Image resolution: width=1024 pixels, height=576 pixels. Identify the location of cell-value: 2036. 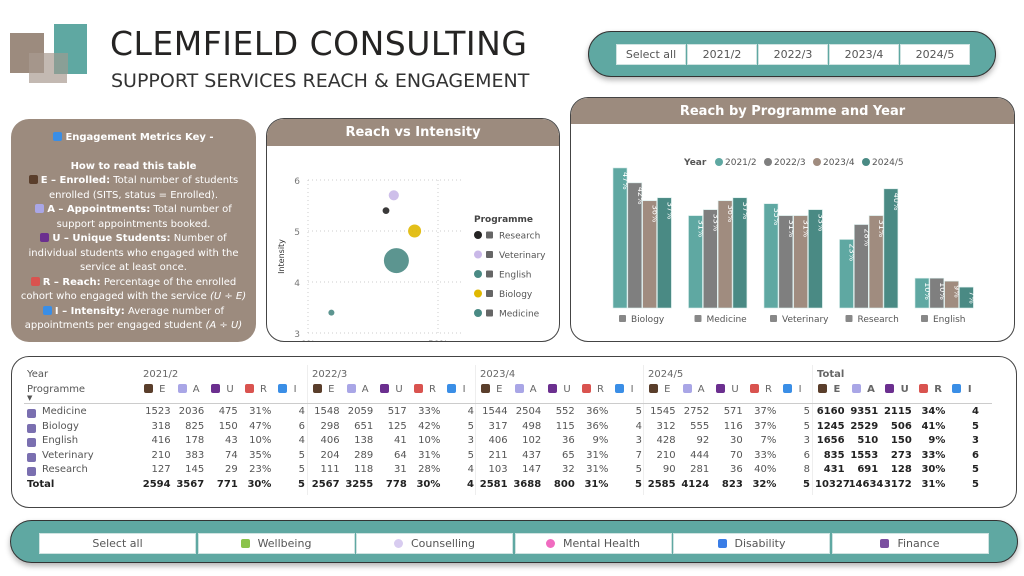
(191, 411).